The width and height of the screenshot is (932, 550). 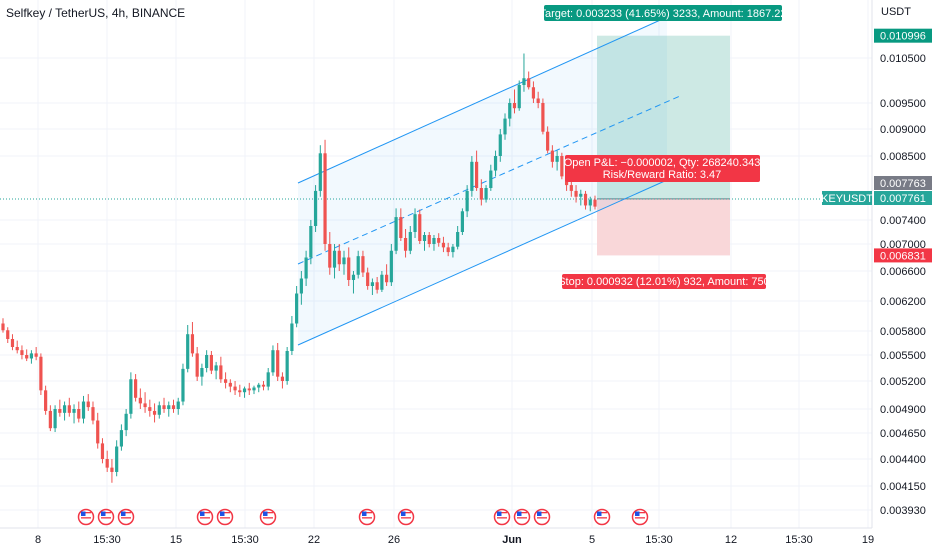 I want to click on price-tick-label: 0.003930, so click(x=903, y=511).